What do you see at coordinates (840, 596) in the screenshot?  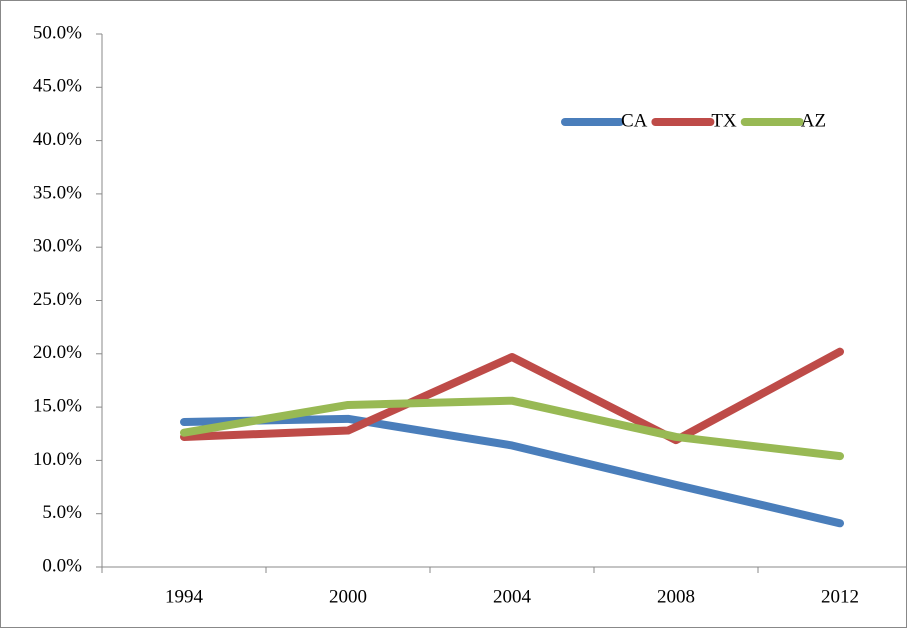 I see `x-tick-label: 2012` at bounding box center [840, 596].